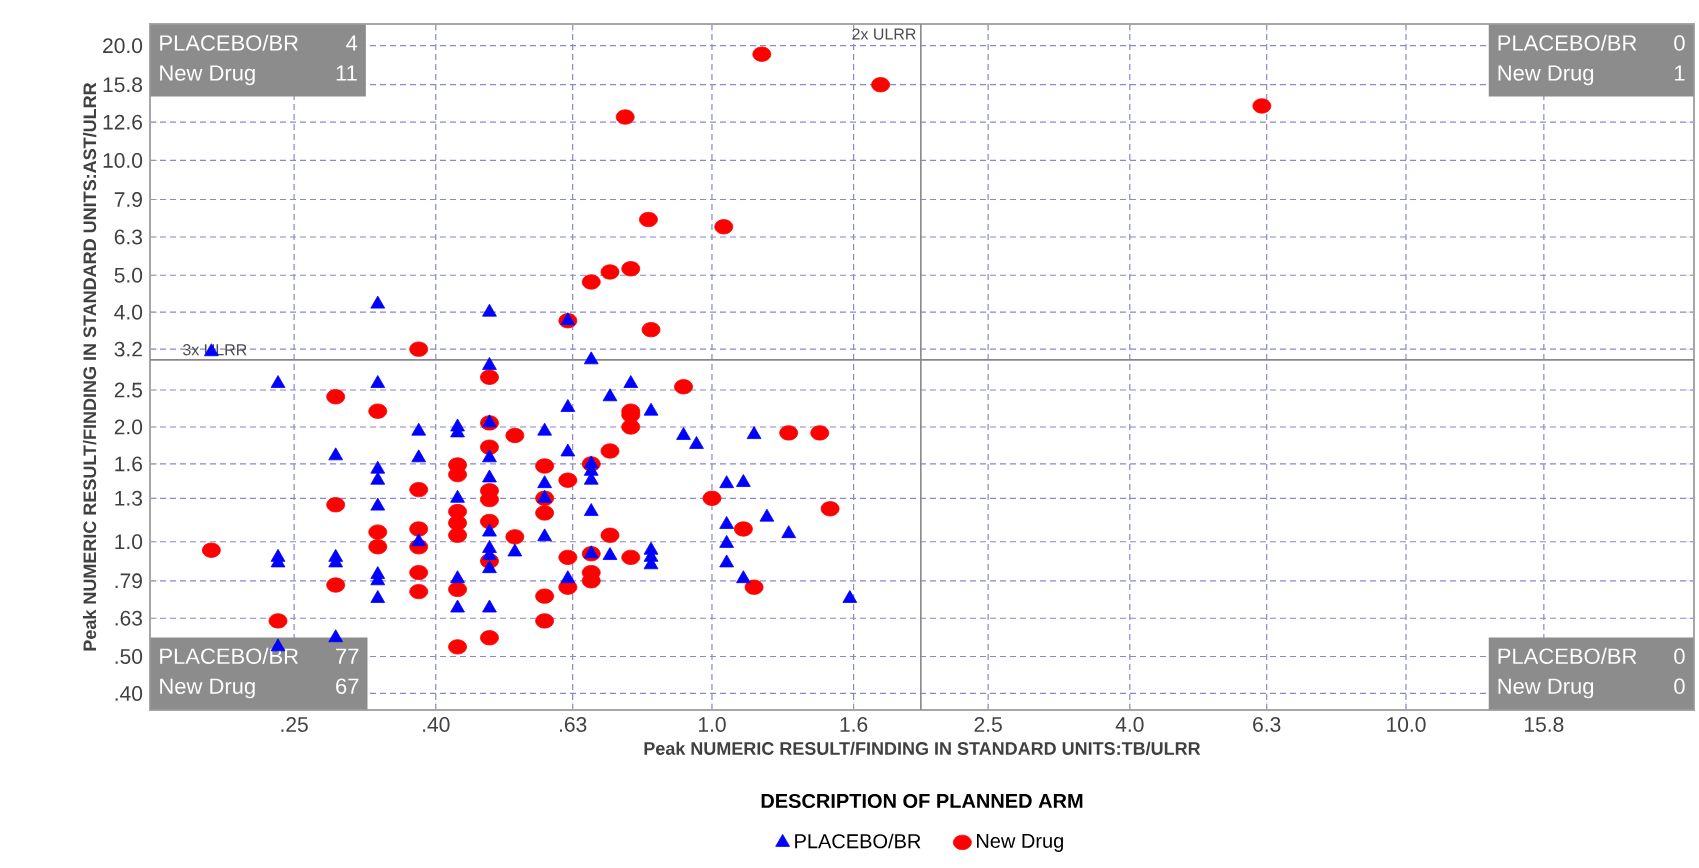  What do you see at coordinates (858, 841) in the screenshot?
I see `legend-label: PLACEBO/BR` at bounding box center [858, 841].